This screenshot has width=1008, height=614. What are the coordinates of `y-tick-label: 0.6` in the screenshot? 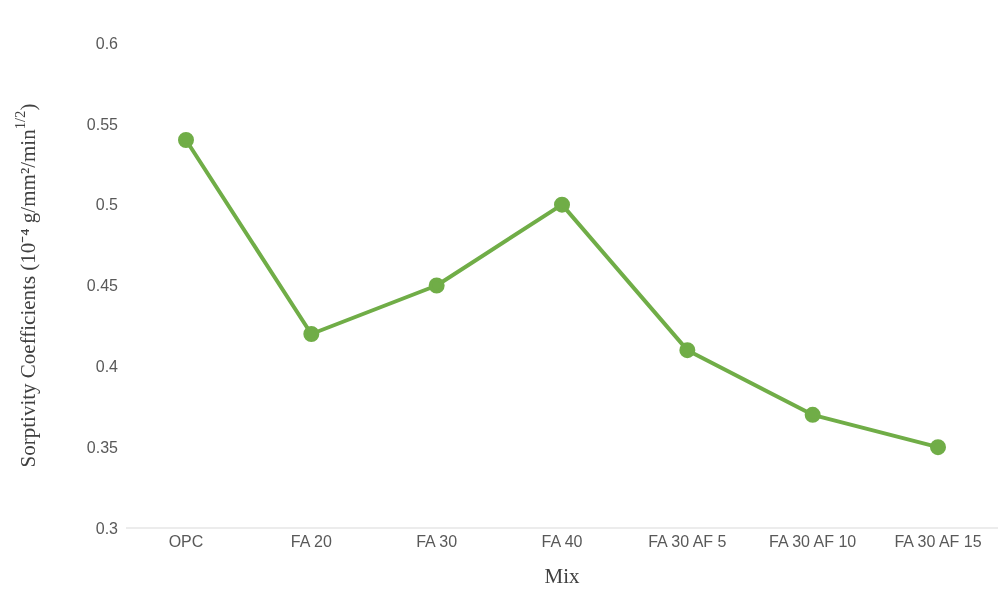 It's located at (107, 43).